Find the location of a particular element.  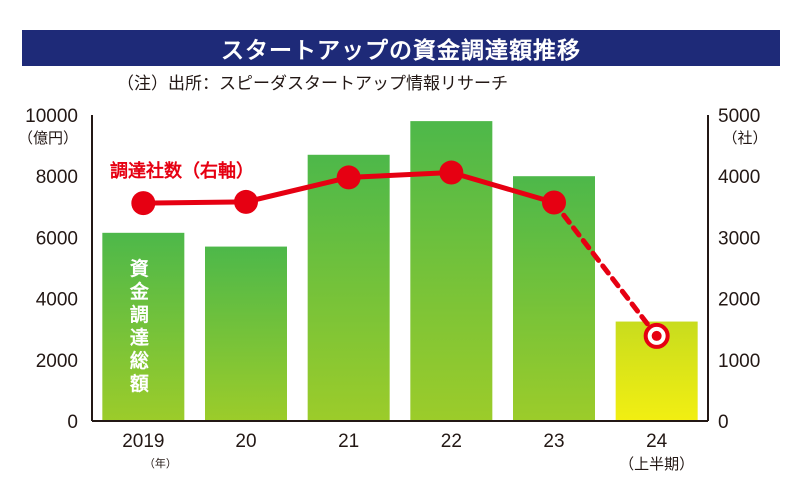

x-tick-label: 23 is located at coordinates (553, 441).